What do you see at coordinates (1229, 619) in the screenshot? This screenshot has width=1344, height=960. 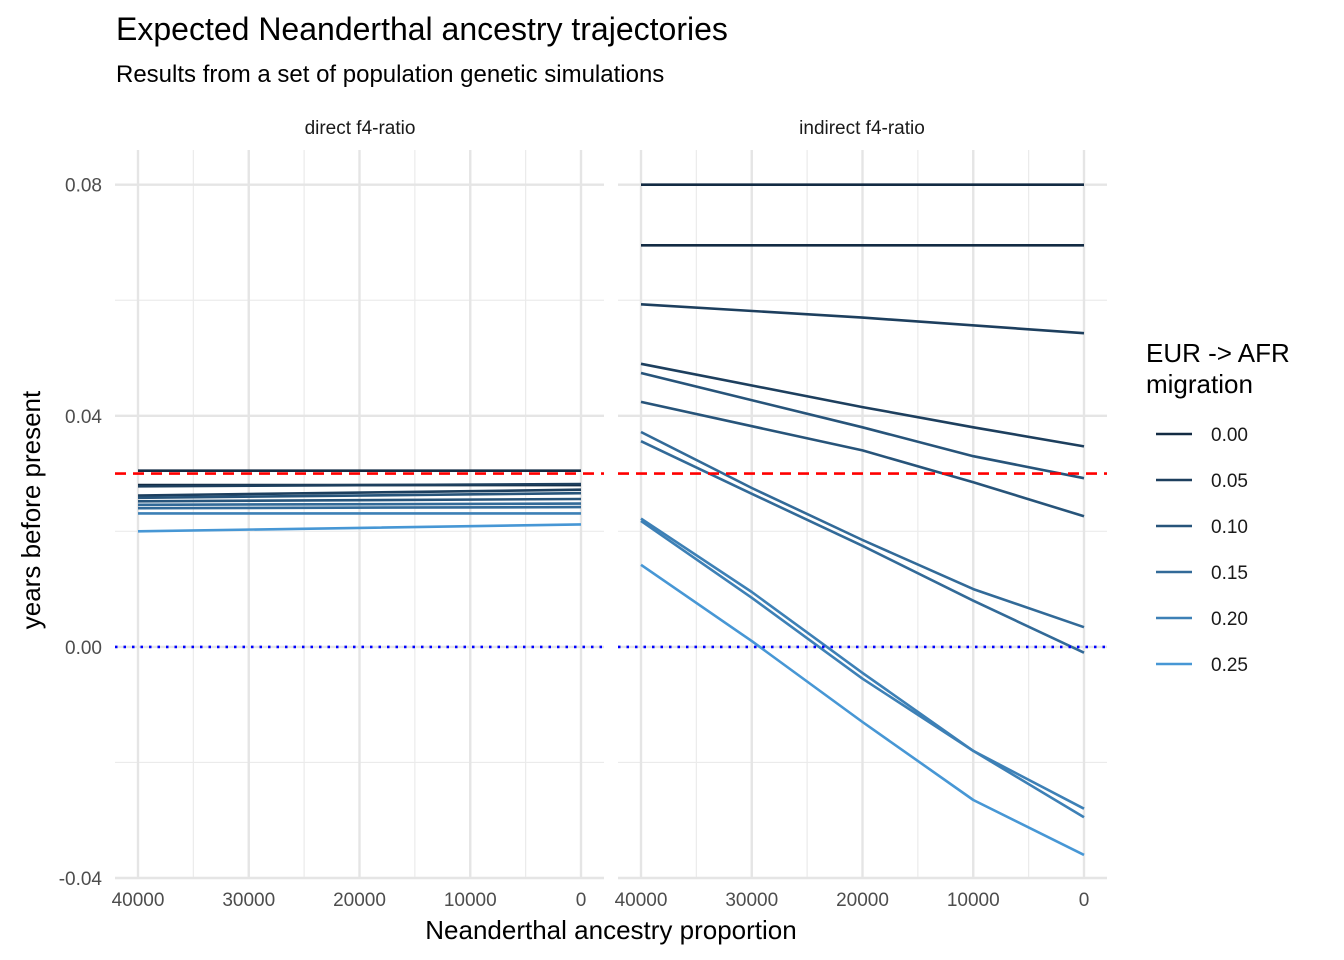 I see `legend-label-0-20: 0.20` at bounding box center [1229, 619].